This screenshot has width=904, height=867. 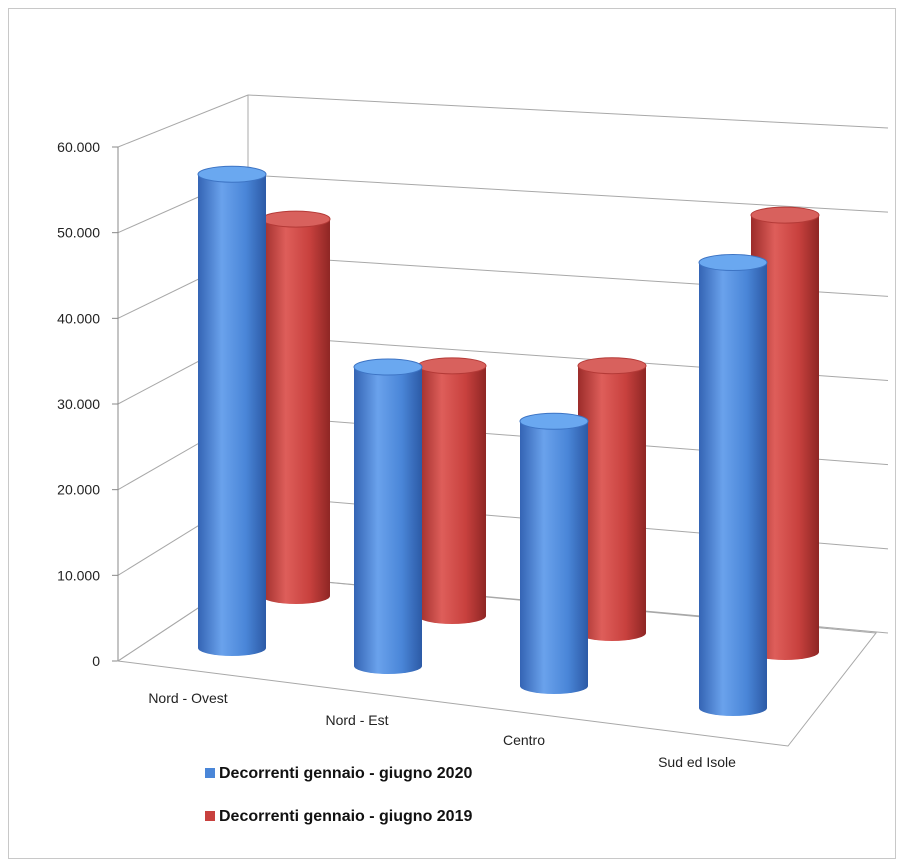 I want to click on x-category-label: Centro, so click(x=524, y=740).